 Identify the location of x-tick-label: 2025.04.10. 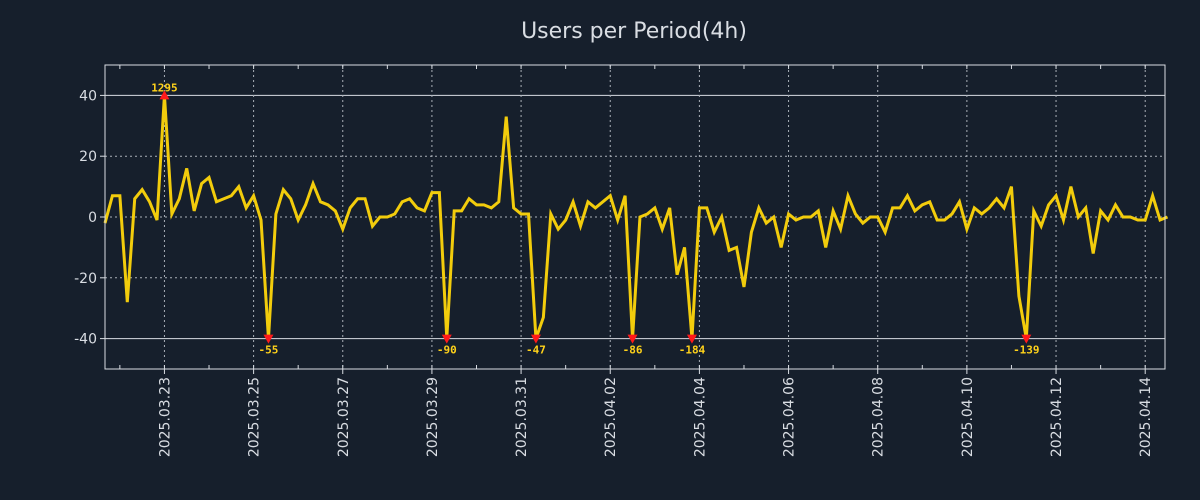
(968, 417).